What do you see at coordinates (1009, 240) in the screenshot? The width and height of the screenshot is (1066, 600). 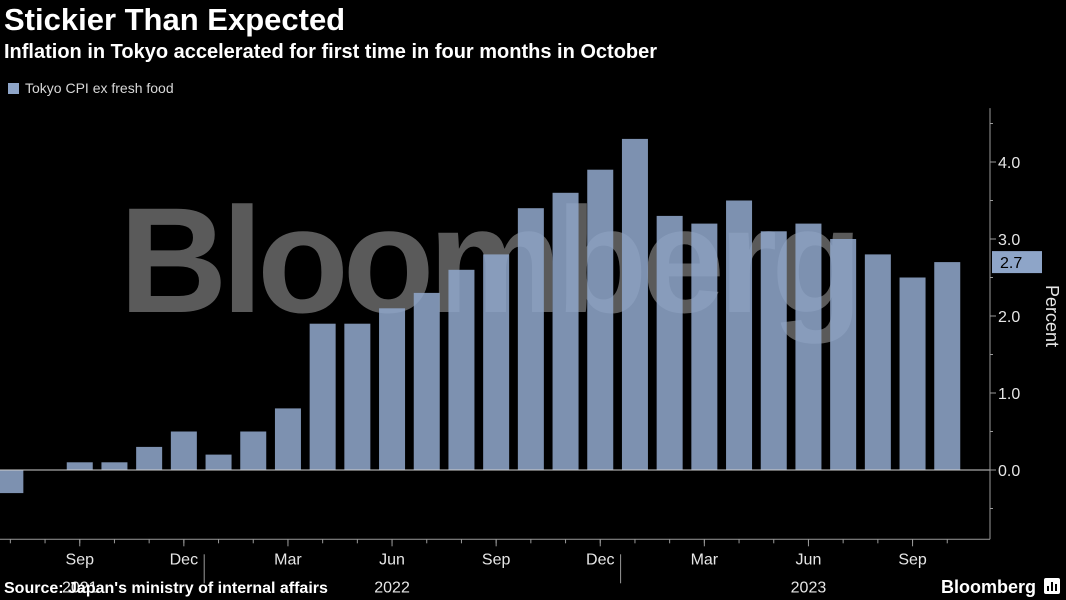 I see `y-tick-label: 3.0` at bounding box center [1009, 240].